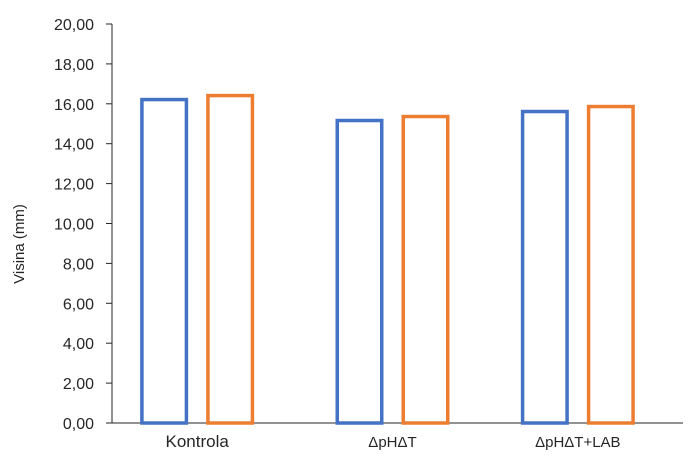 The image size is (689, 464). Describe the element at coordinates (78, 344) in the screenshot. I see `y-tick-label: 4,00` at that location.